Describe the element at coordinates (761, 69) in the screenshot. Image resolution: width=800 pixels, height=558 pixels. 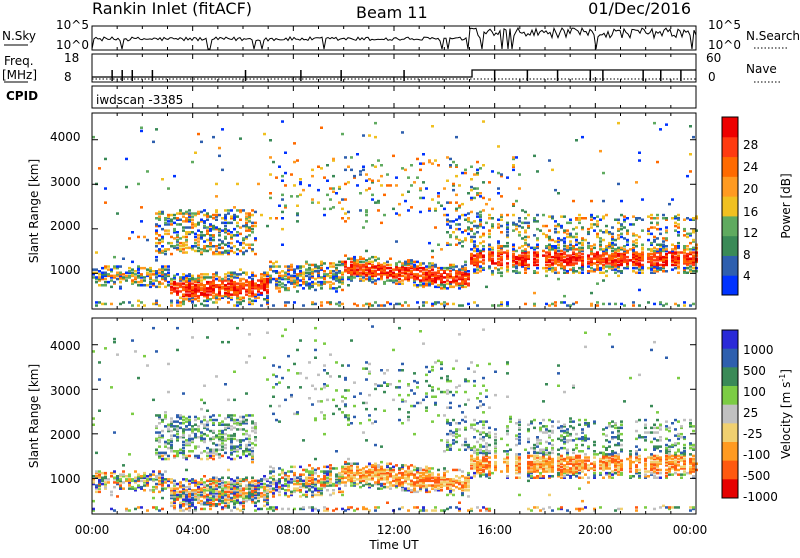
I see `nave-label: Nave` at that location.